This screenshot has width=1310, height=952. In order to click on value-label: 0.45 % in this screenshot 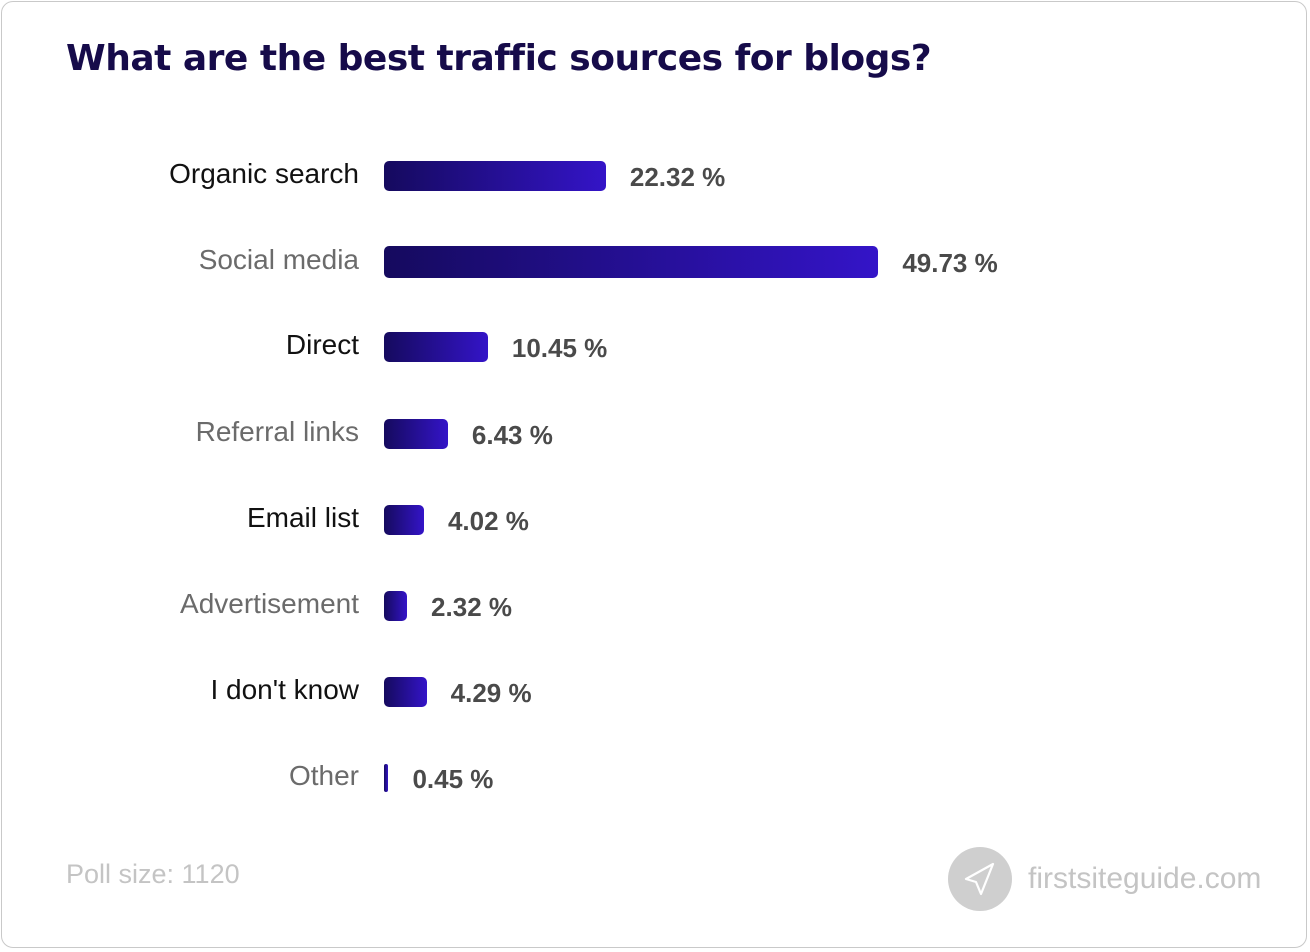, I will do `click(453, 779)`.